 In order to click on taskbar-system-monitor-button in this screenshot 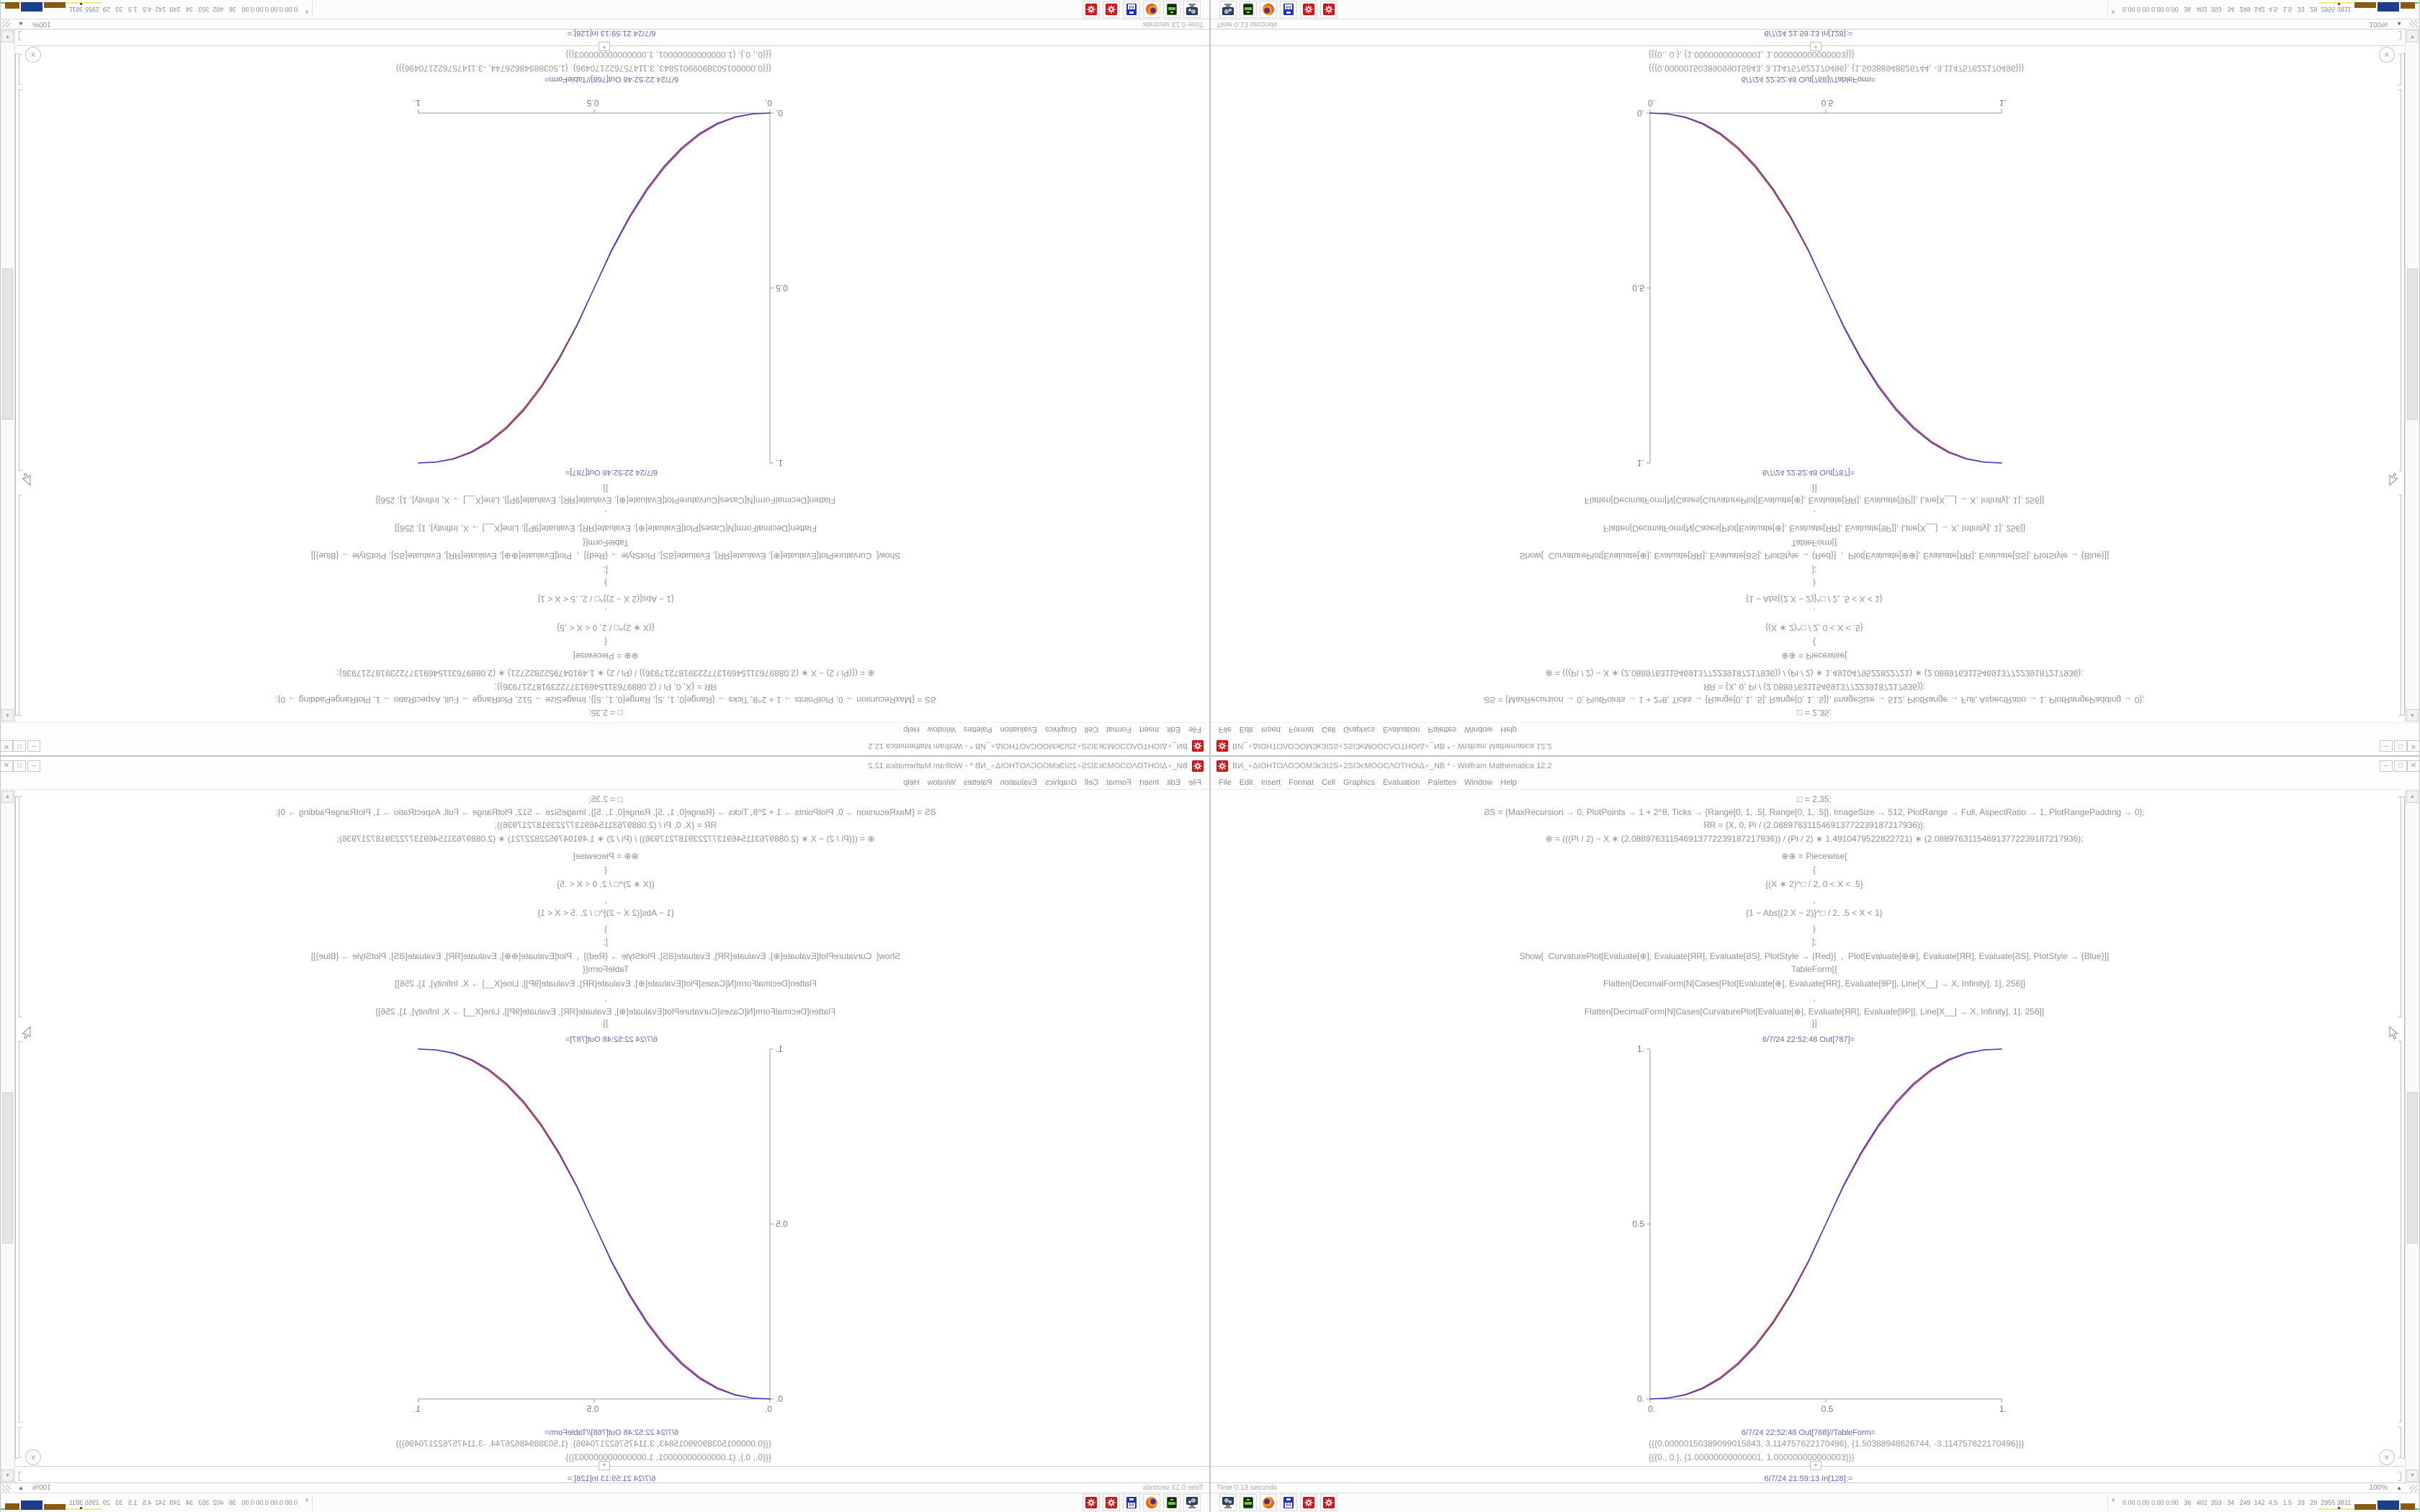, I will do `click(1228, 1502)`.